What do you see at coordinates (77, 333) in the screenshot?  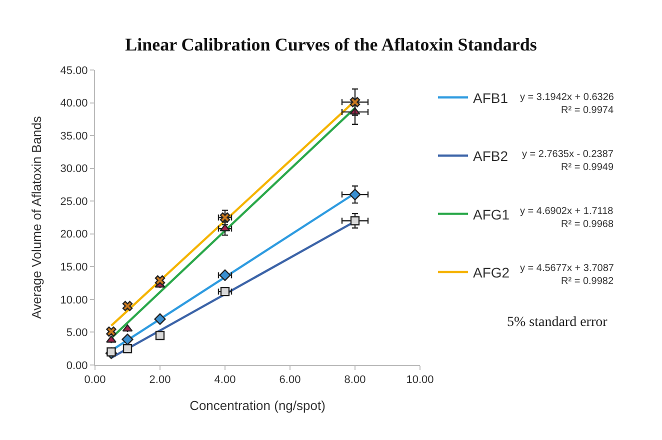 I see `y-tick-label: 5.00` at bounding box center [77, 333].